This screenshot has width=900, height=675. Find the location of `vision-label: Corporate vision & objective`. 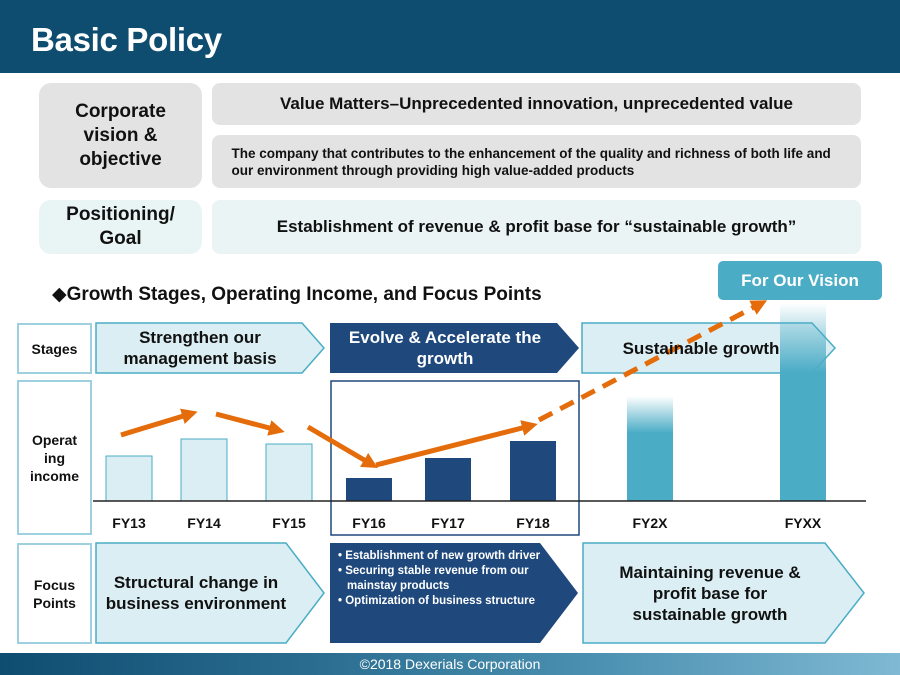

vision-label: Corporate vision & objective is located at coordinates (120, 135).